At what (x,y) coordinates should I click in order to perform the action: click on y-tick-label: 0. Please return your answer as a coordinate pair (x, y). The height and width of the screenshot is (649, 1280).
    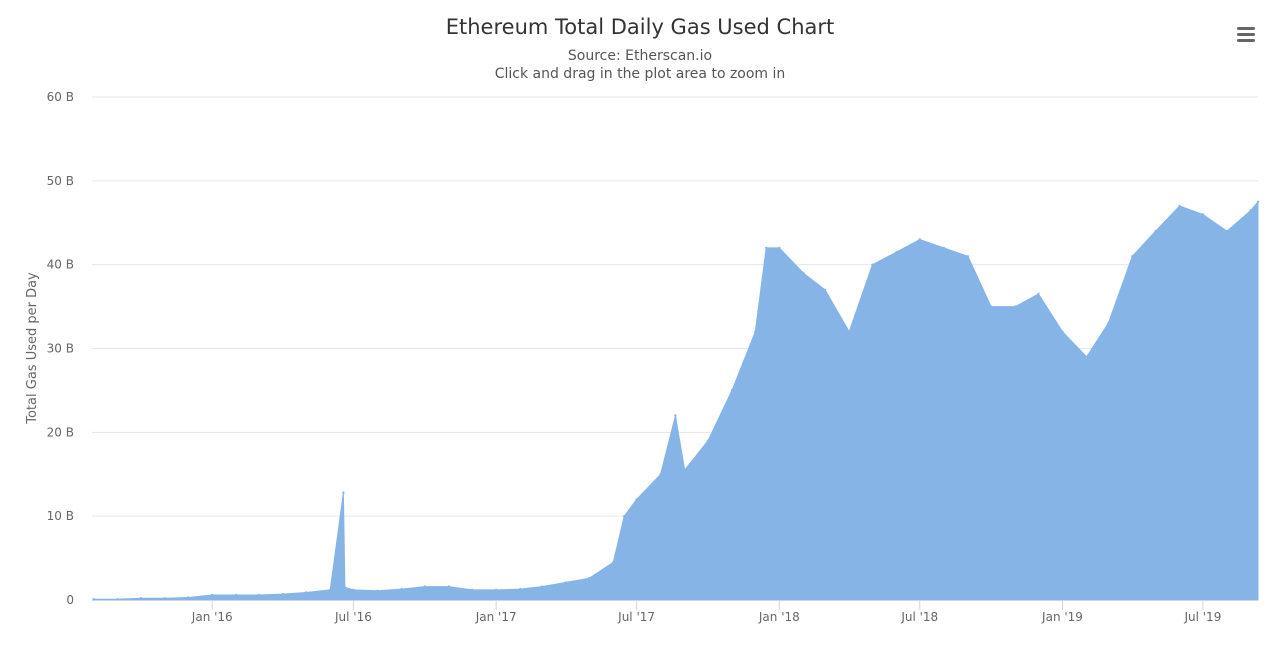
    Looking at the image, I should click on (70, 600).